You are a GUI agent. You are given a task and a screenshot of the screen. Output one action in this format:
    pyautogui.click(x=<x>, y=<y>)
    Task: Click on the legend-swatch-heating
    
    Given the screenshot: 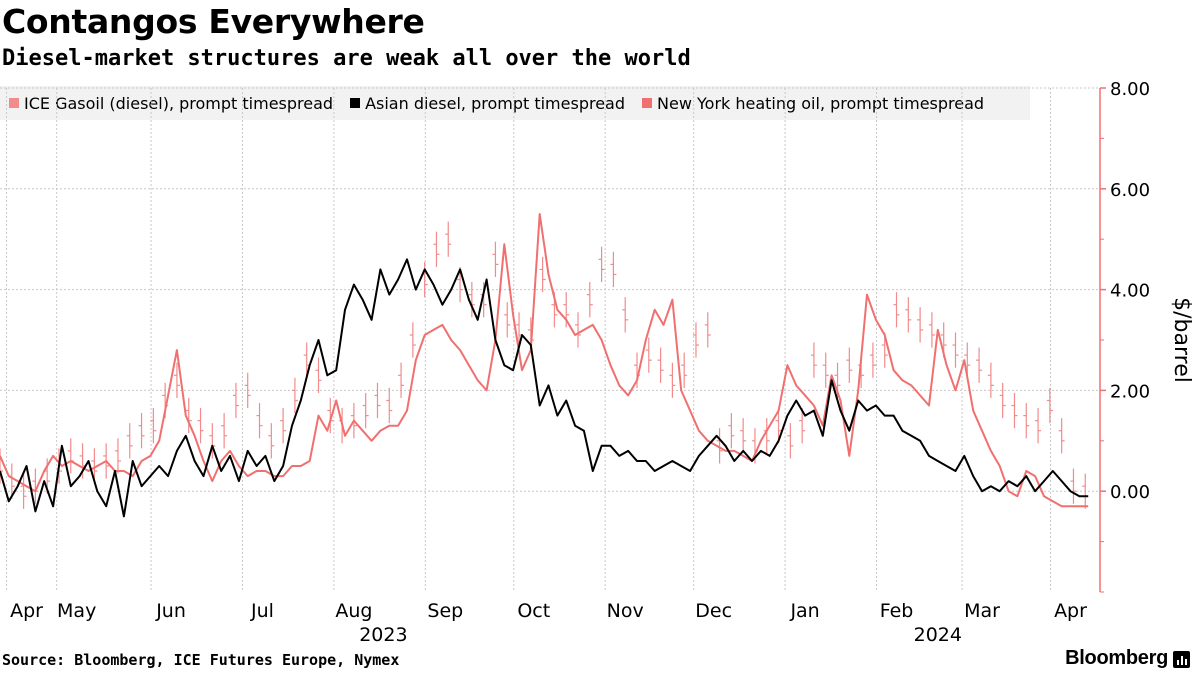 What is the action you would take?
    pyautogui.click(x=647, y=103)
    